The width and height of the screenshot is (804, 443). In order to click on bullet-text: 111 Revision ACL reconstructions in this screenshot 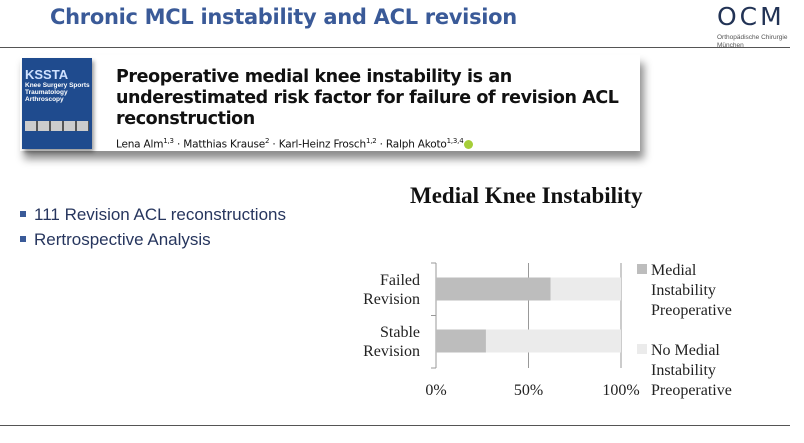, I will do `click(160, 214)`.